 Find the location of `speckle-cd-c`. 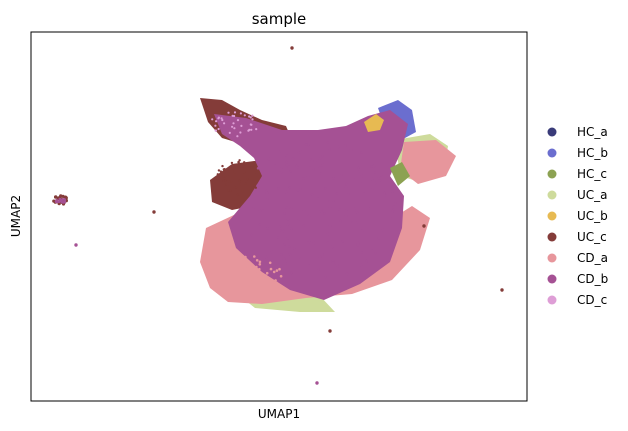

speckle-cd-c is located at coordinates (234, 124).